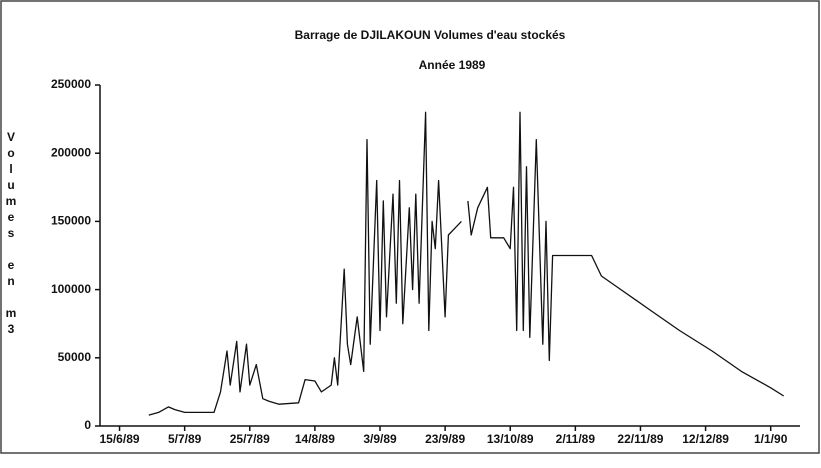  I want to click on x-tick-label: 5/7/89, so click(185, 439).